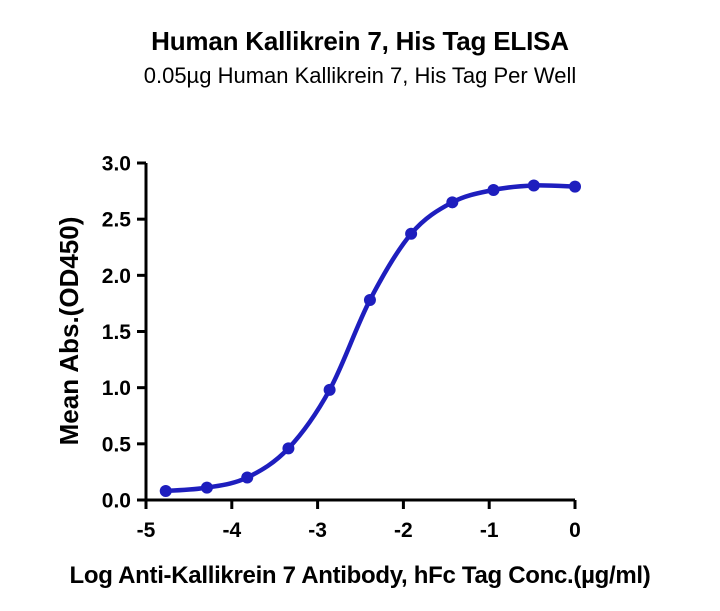  I want to click on y-tick-label: 0.5, so click(117, 444).